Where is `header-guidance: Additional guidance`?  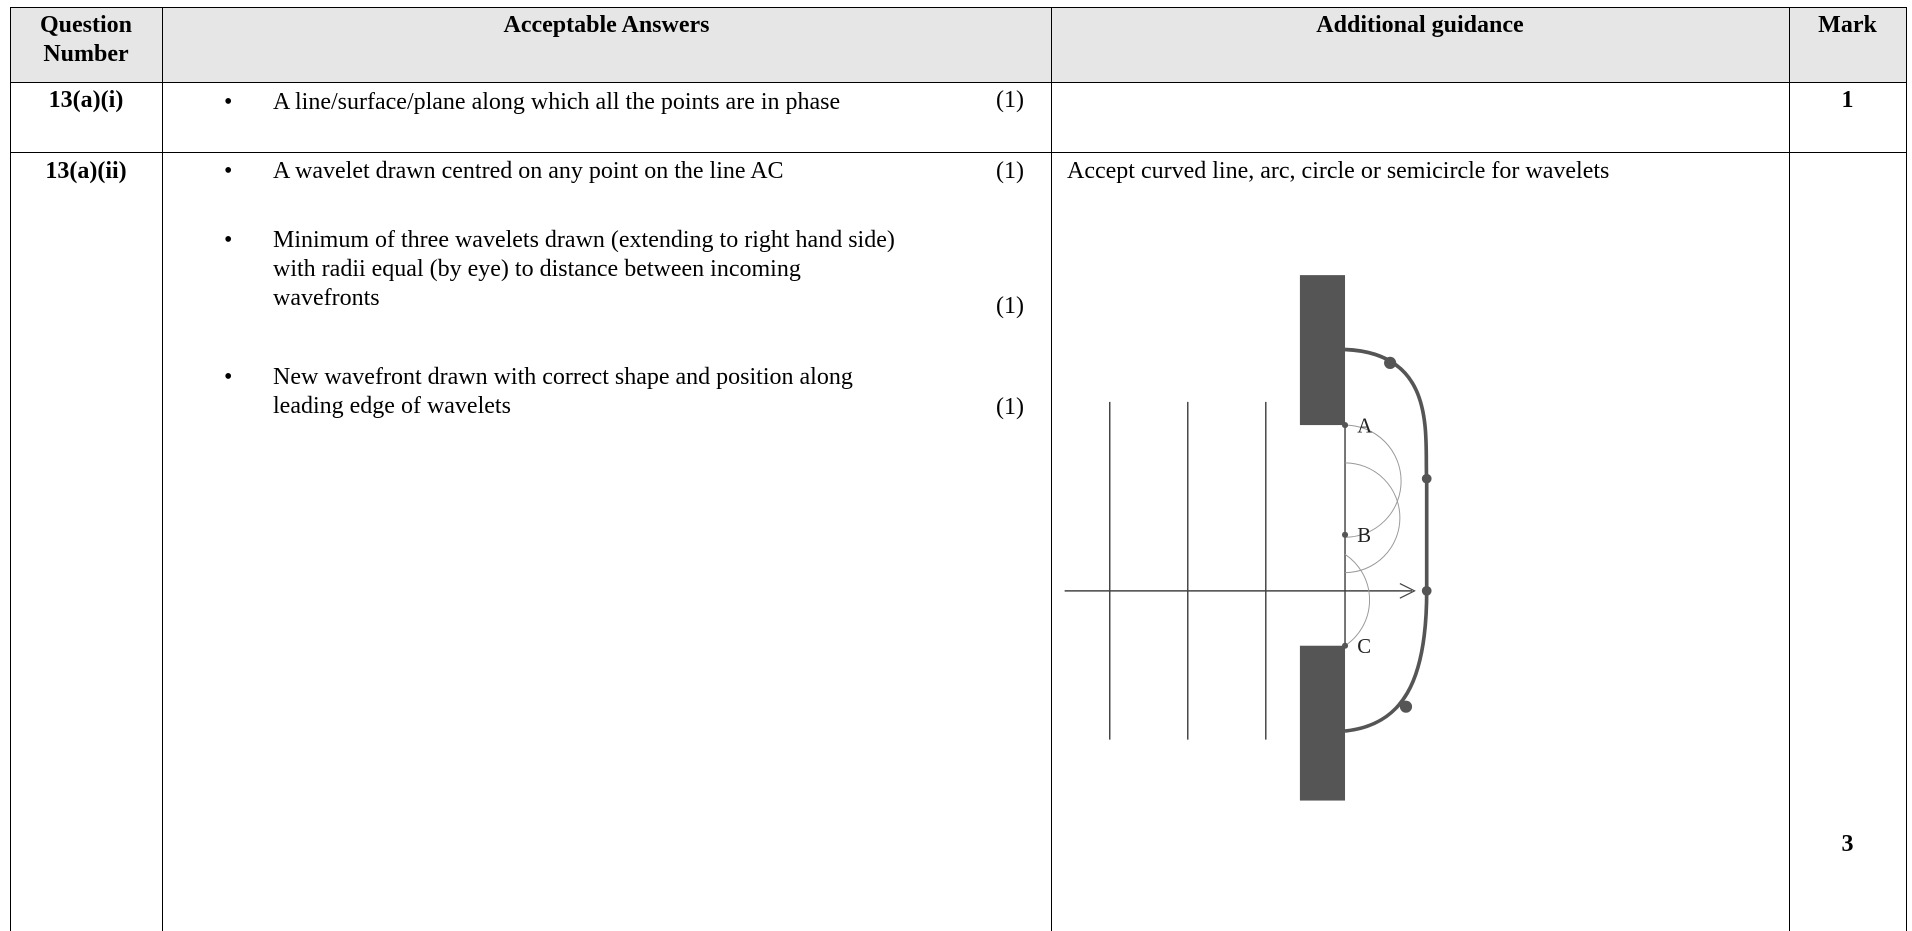 header-guidance: Additional guidance is located at coordinates (1420, 25).